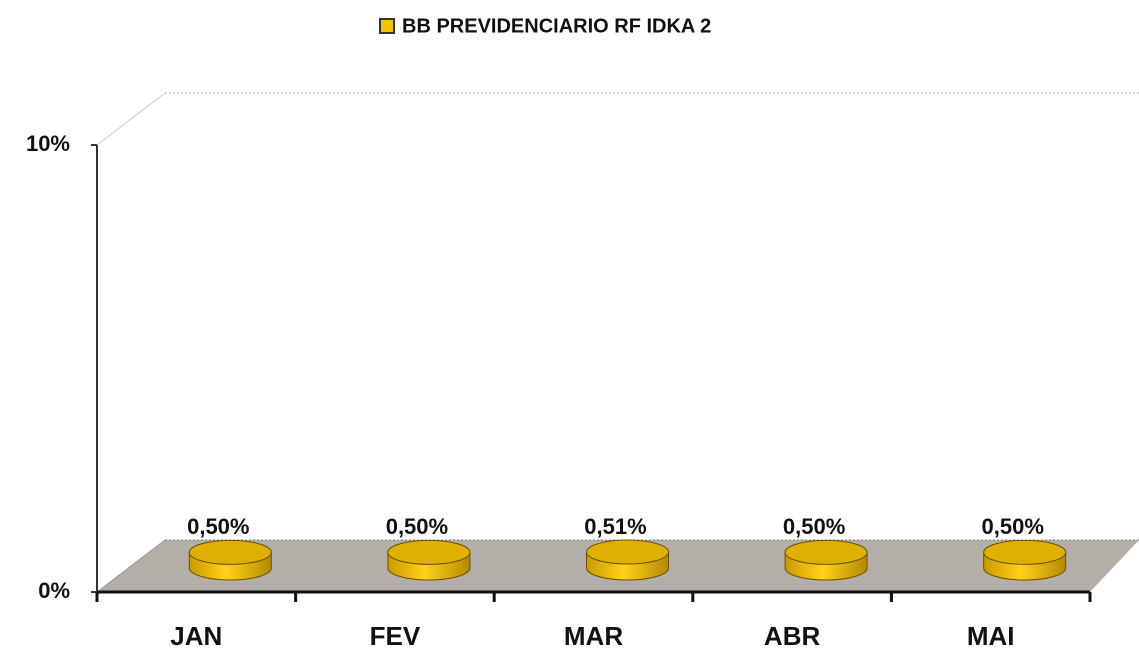 This screenshot has width=1139, height=658. I want to click on x-tick-label: MAI, so click(991, 636).